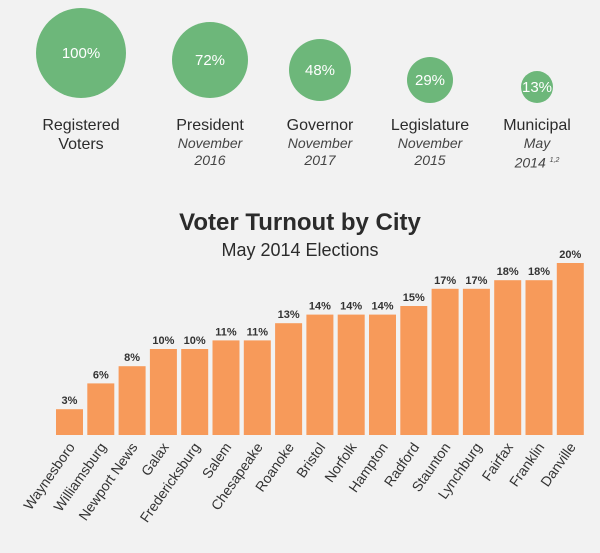 The width and height of the screenshot is (600, 553). I want to click on turnout-label: Registered Voters, so click(81, 135).